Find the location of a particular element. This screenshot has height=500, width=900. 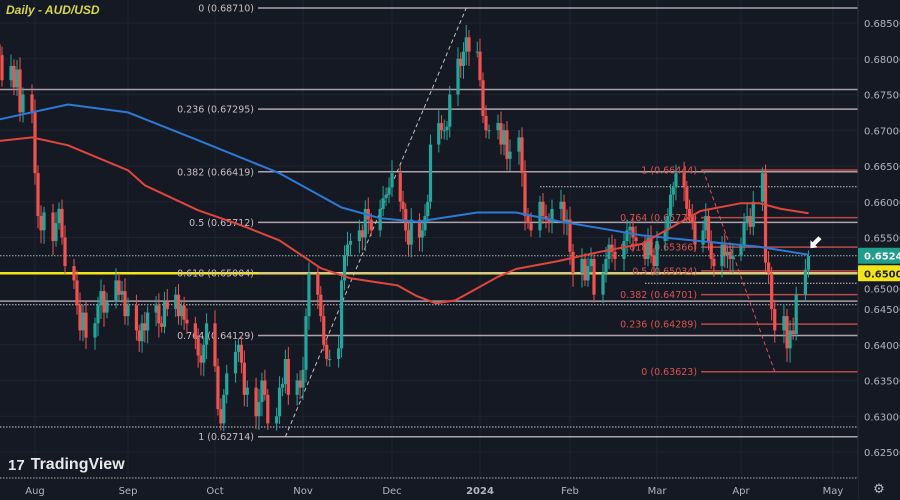

fib-level-label: 0 (0.68710) is located at coordinates (226, 8).